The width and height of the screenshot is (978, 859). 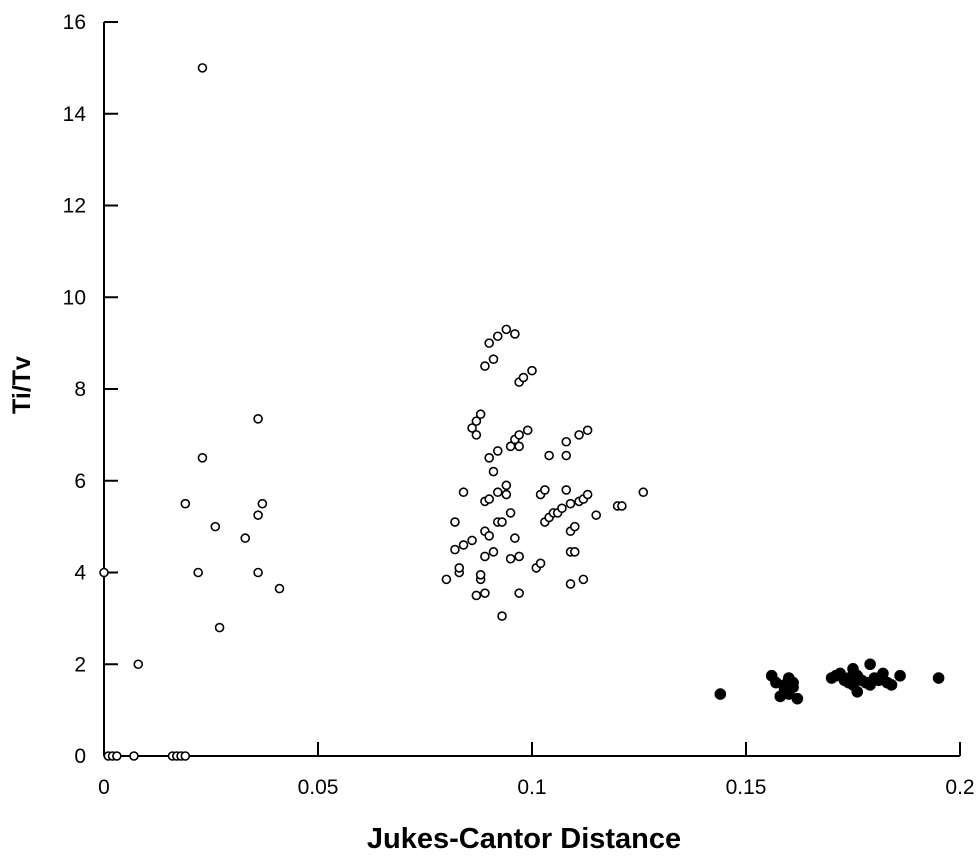 I want to click on x-tick-label: 0.2, so click(x=959, y=787).